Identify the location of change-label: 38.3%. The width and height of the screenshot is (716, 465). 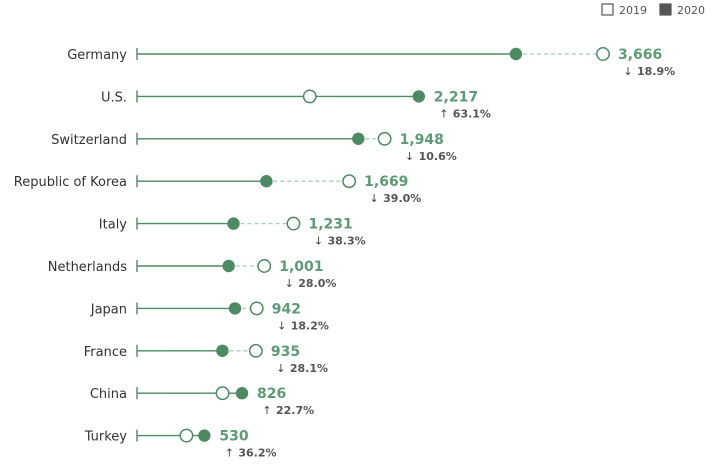
(346, 241).